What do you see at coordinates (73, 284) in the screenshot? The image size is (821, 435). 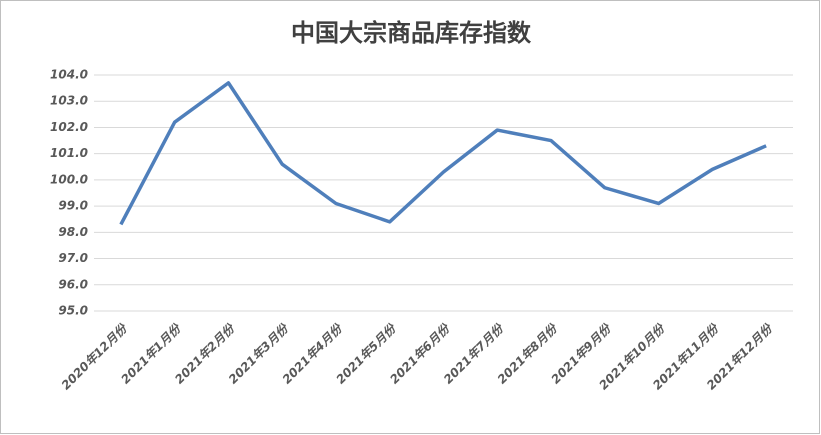 I see `y-tick-label: 96.0` at bounding box center [73, 284].